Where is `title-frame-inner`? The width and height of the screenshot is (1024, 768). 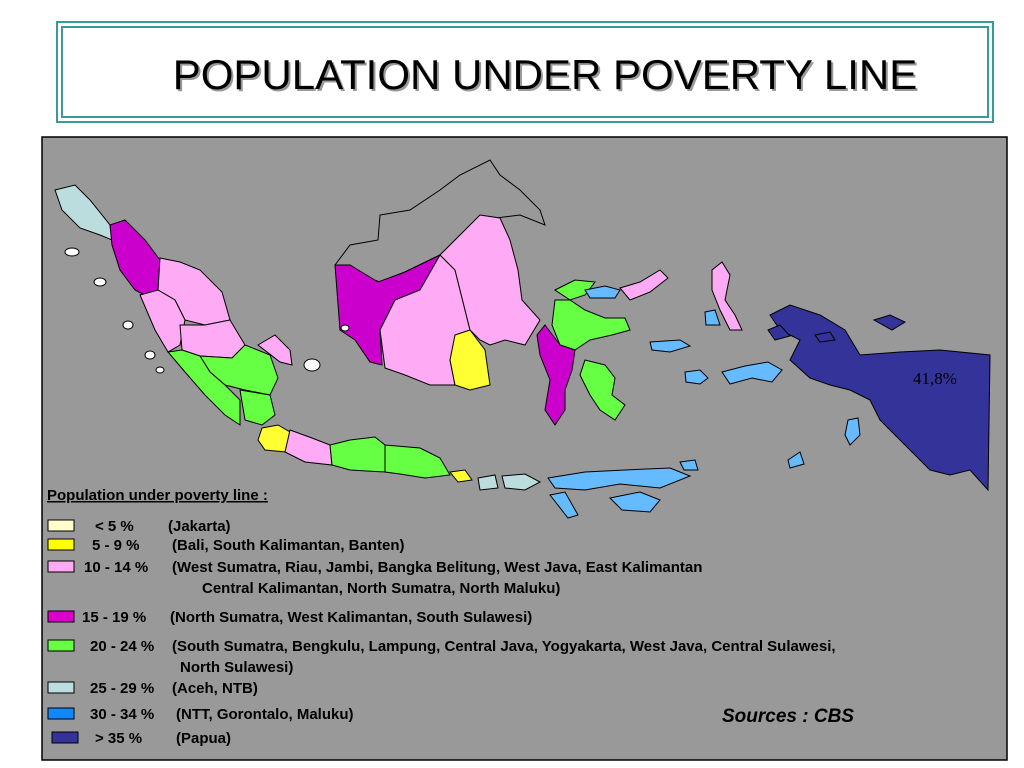 title-frame-inner is located at coordinates (525, 72).